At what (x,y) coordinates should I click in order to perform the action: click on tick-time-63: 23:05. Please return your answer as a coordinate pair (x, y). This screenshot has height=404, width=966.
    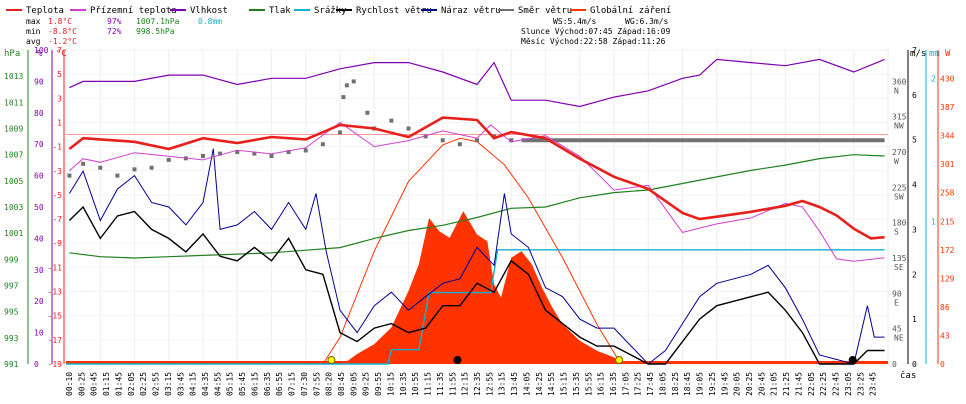
    Looking at the image, I should click on (848, 384).